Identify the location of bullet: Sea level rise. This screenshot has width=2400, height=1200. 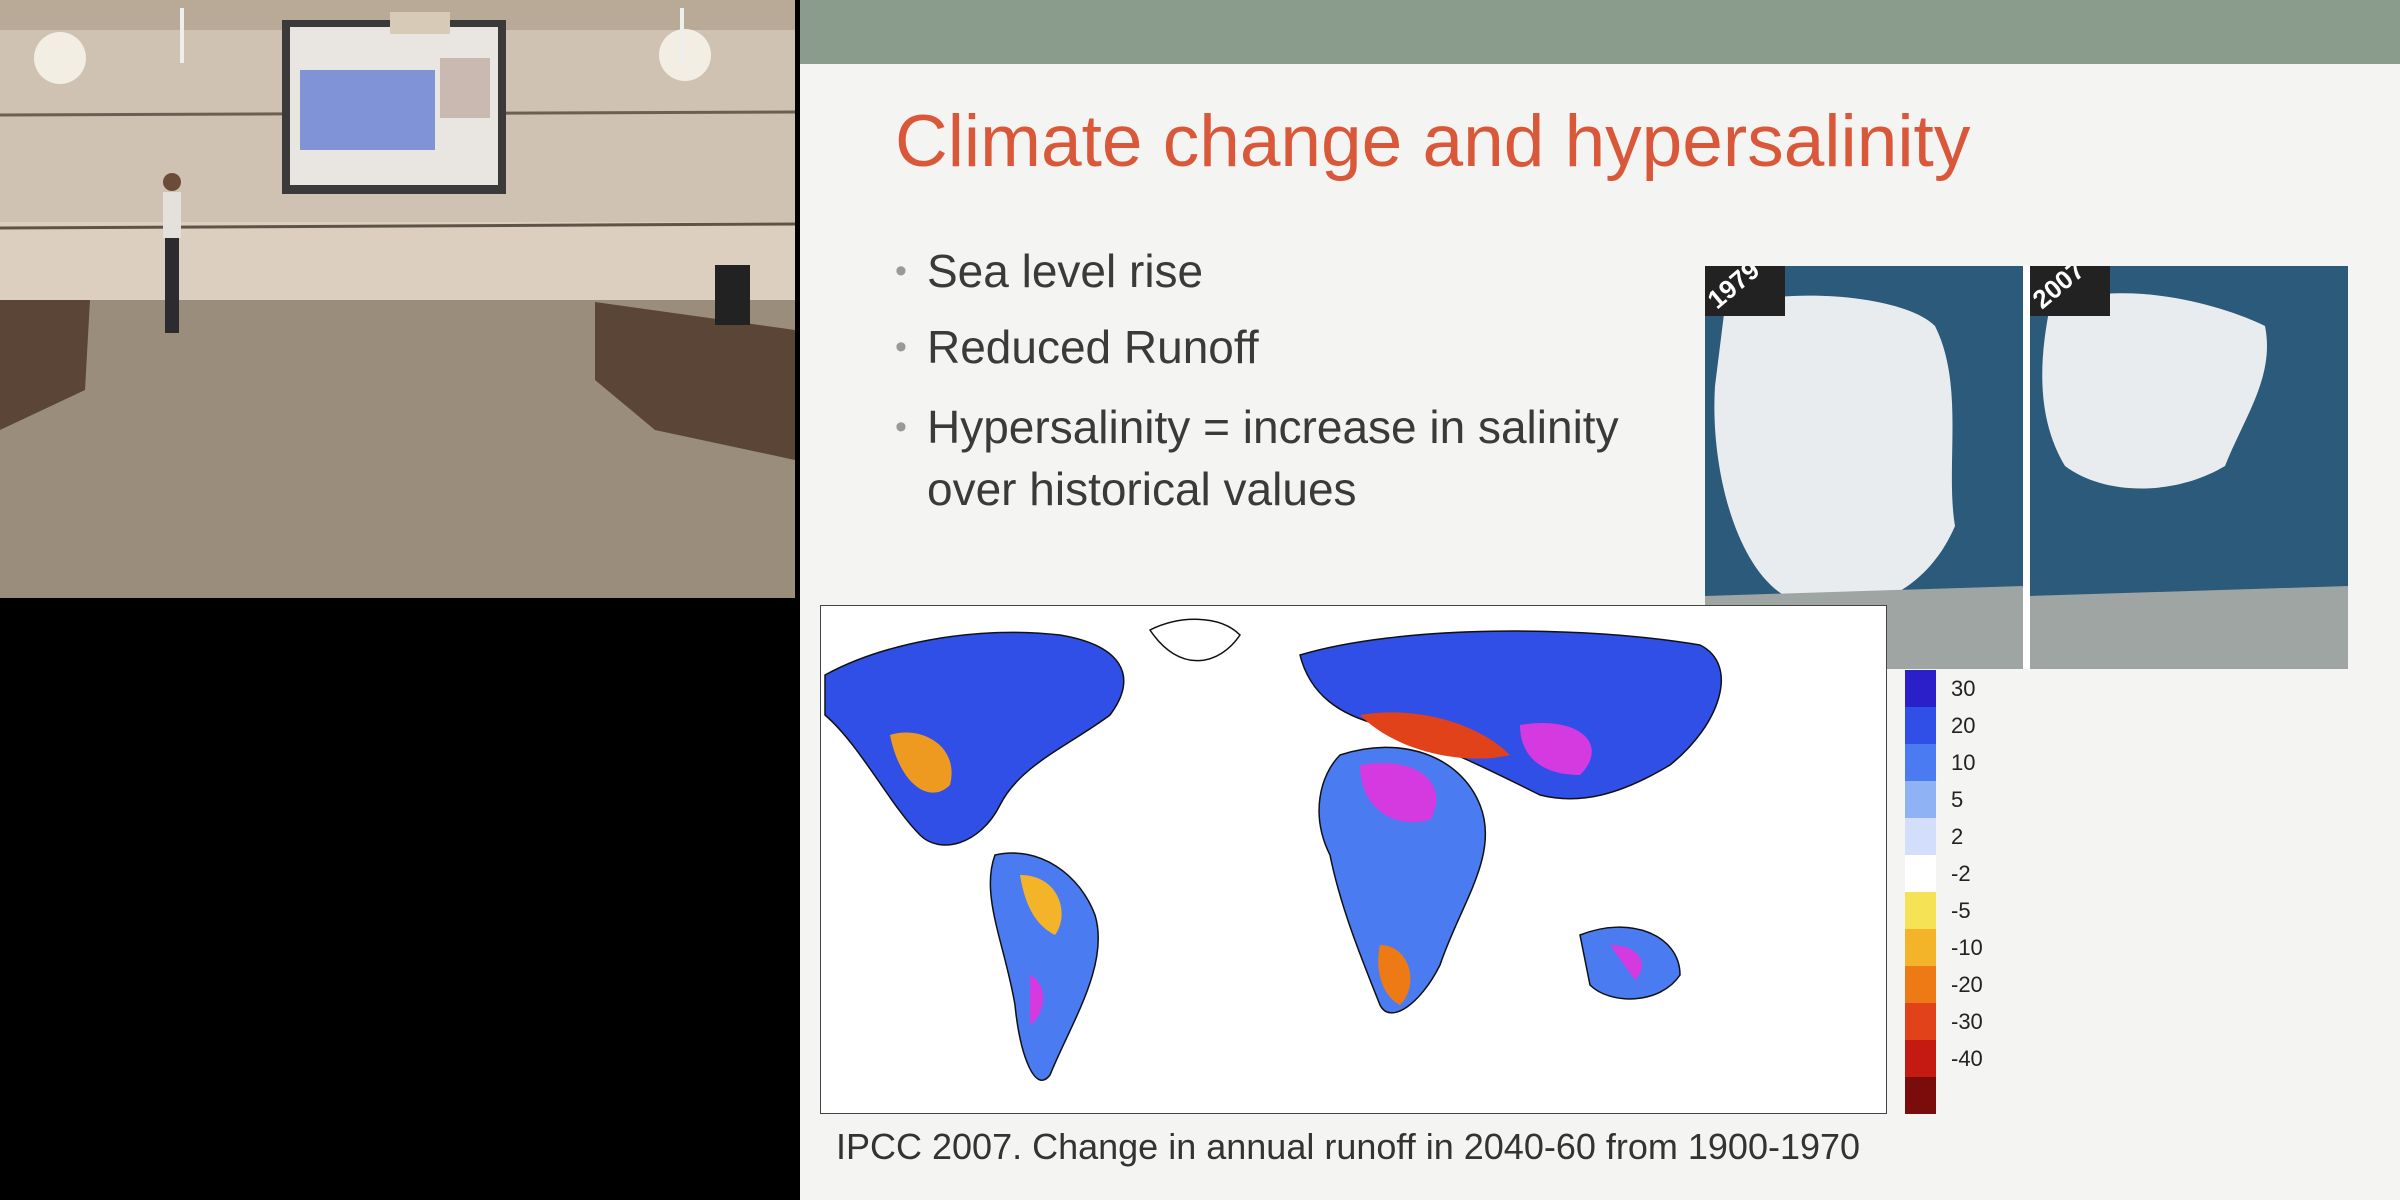
(1271, 271).